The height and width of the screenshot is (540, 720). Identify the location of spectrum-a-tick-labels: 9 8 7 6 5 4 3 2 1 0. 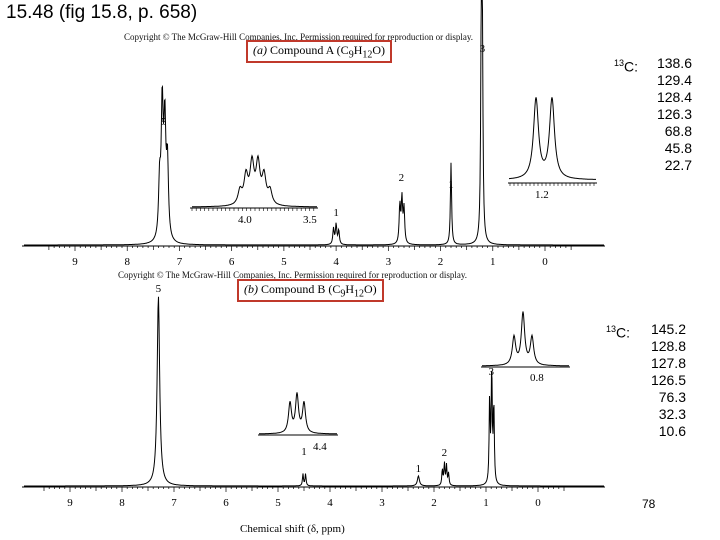
(310, 262).